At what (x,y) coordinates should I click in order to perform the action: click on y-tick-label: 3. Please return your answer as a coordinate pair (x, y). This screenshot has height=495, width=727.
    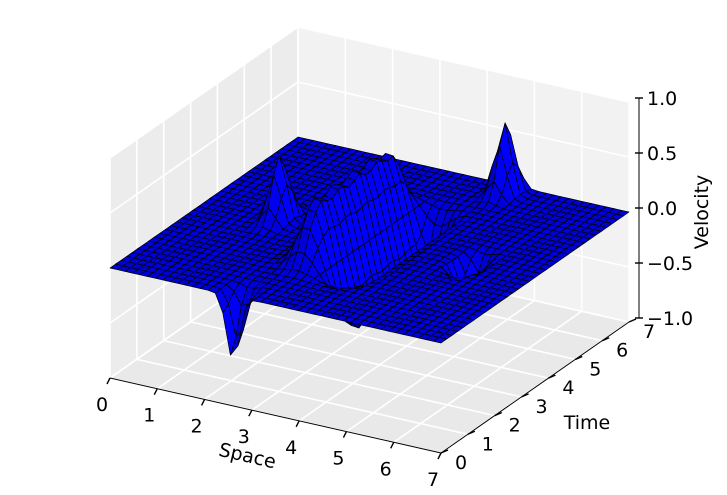
    Looking at the image, I should click on (542, 407).